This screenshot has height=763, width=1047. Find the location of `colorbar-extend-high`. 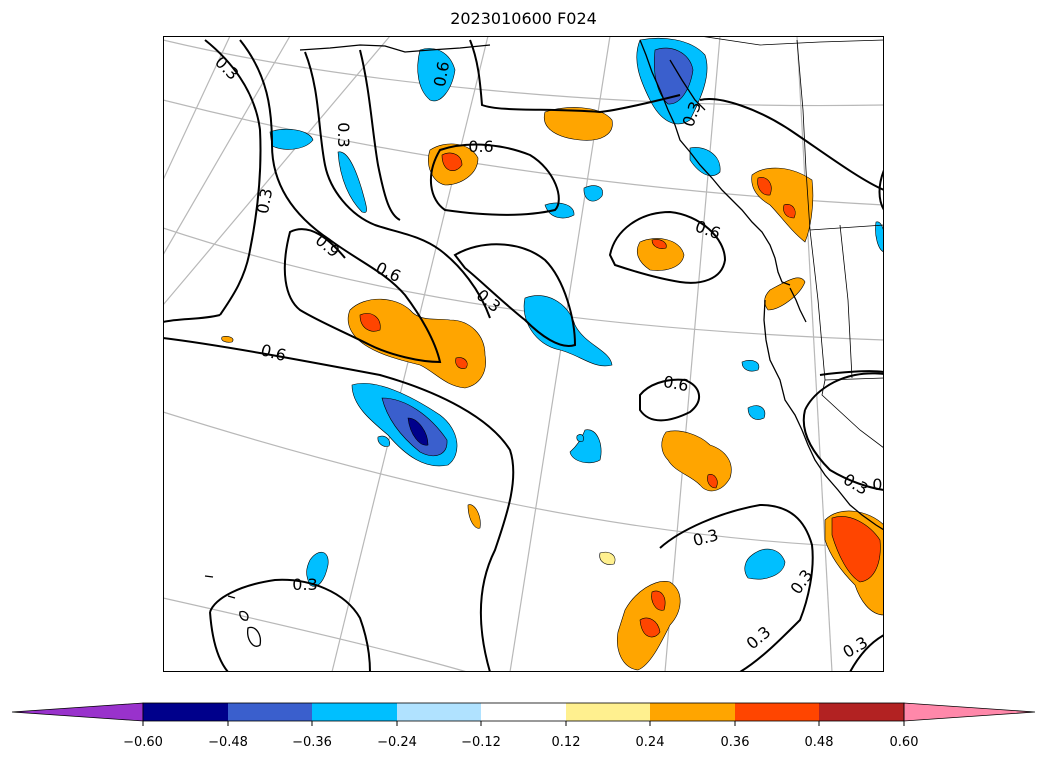

colorbar-extend-high is located at coordinates (969, 712).